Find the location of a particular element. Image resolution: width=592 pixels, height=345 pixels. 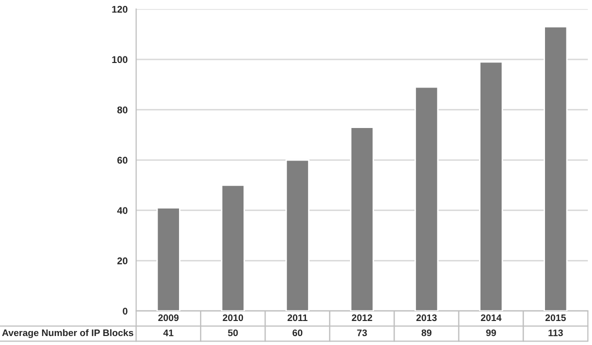

y-tick-label: 0 is located at coordinates (125, 311).